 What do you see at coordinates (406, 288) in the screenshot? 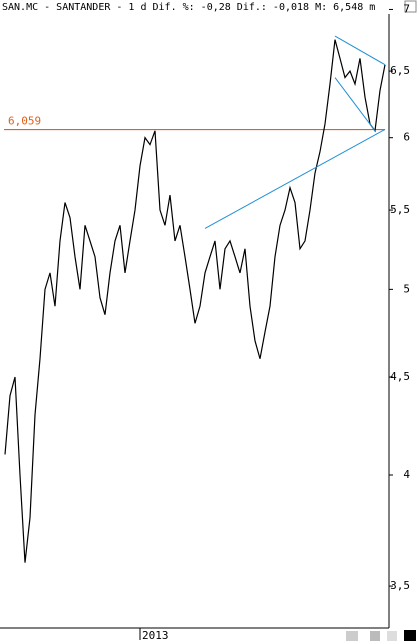
I see `y-tick-label: 5` at bounding box center [406, 288].